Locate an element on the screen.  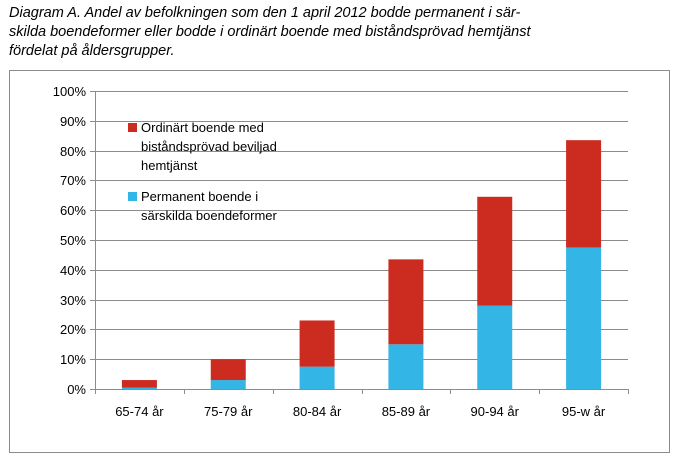
y-tick-label: 10% is located at coordinates (73, 359).